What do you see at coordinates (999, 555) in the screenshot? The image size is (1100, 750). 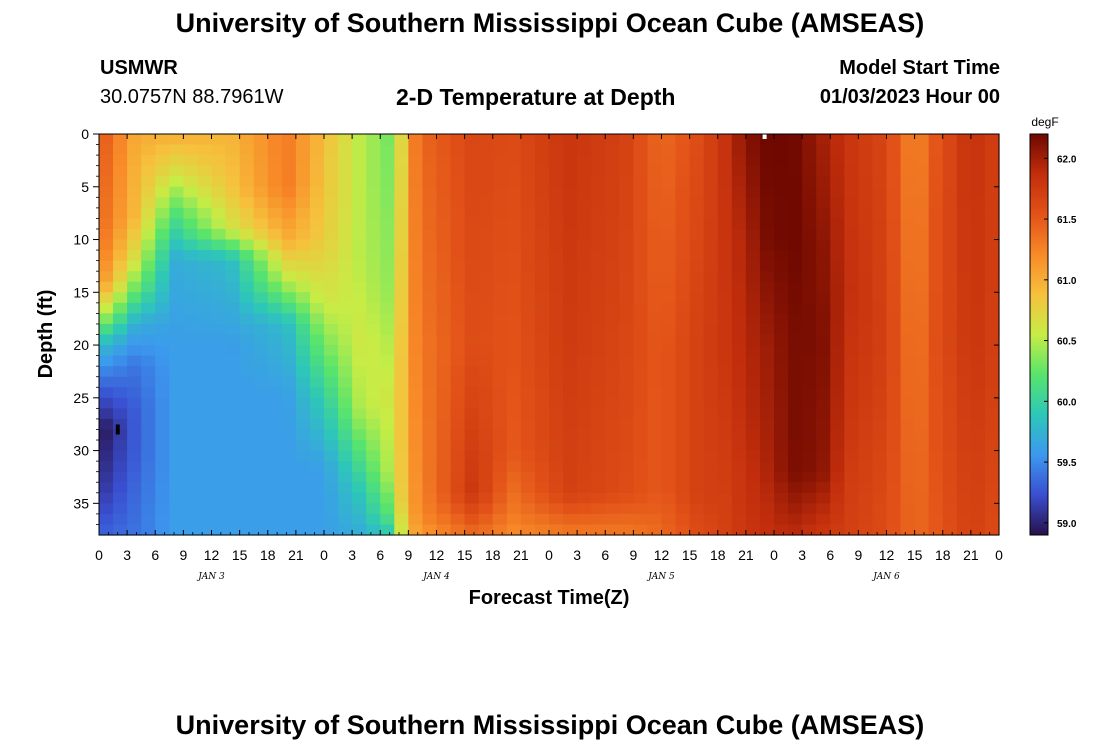 I see `x-tick-label: 0` at bounding box center [999, 555].